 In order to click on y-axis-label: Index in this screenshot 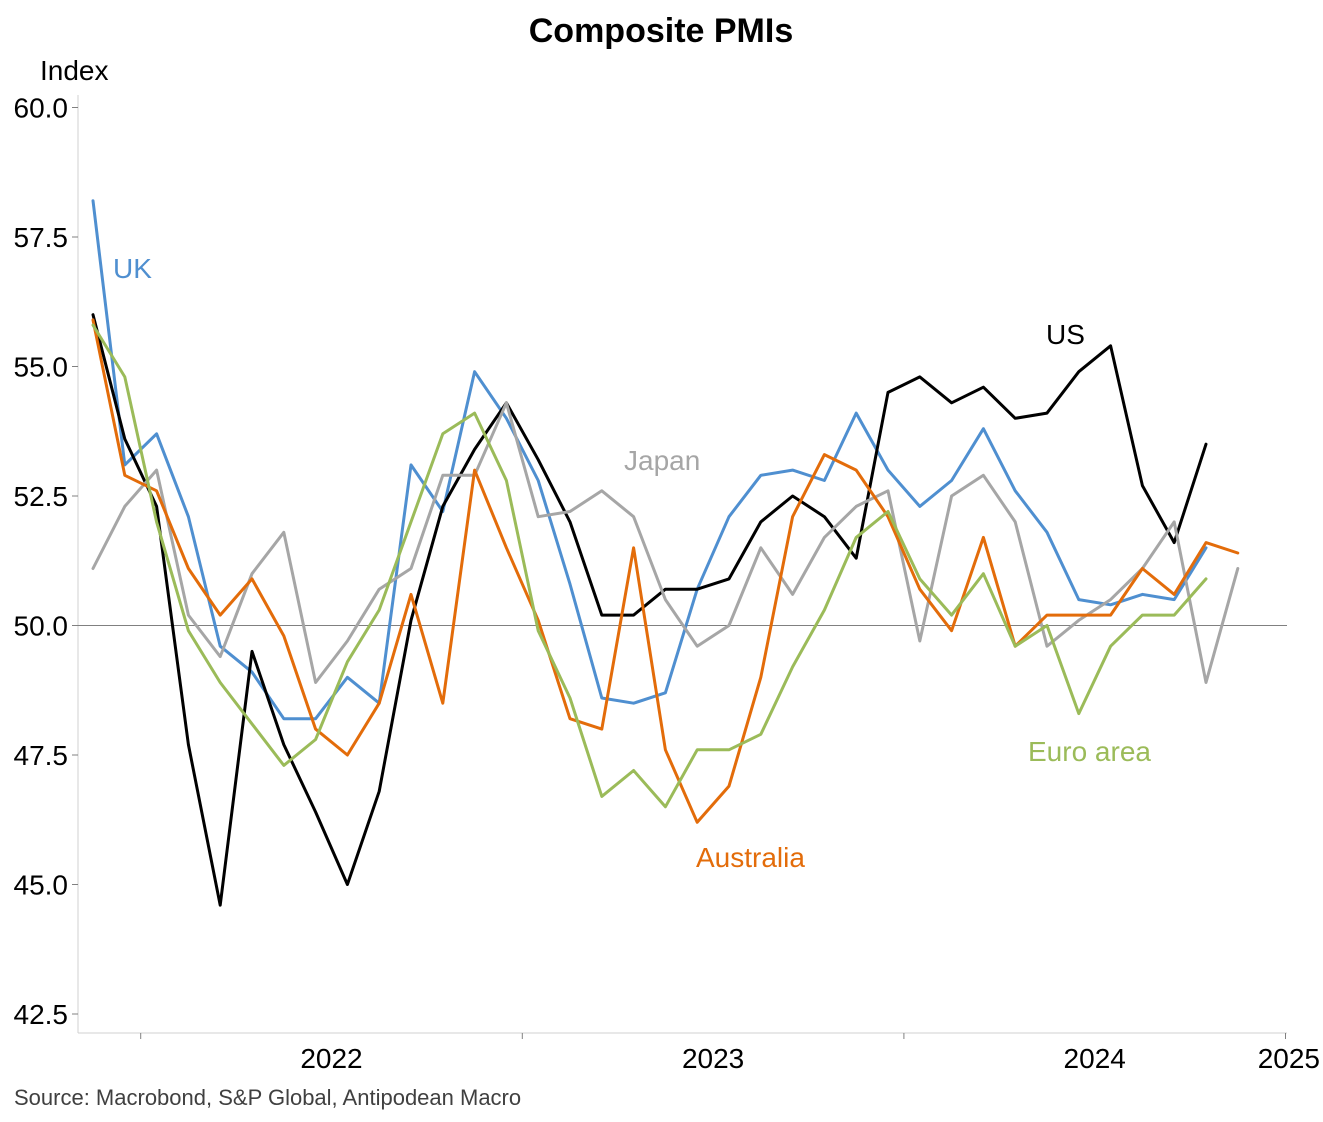, I will do `click(74, 70)`.